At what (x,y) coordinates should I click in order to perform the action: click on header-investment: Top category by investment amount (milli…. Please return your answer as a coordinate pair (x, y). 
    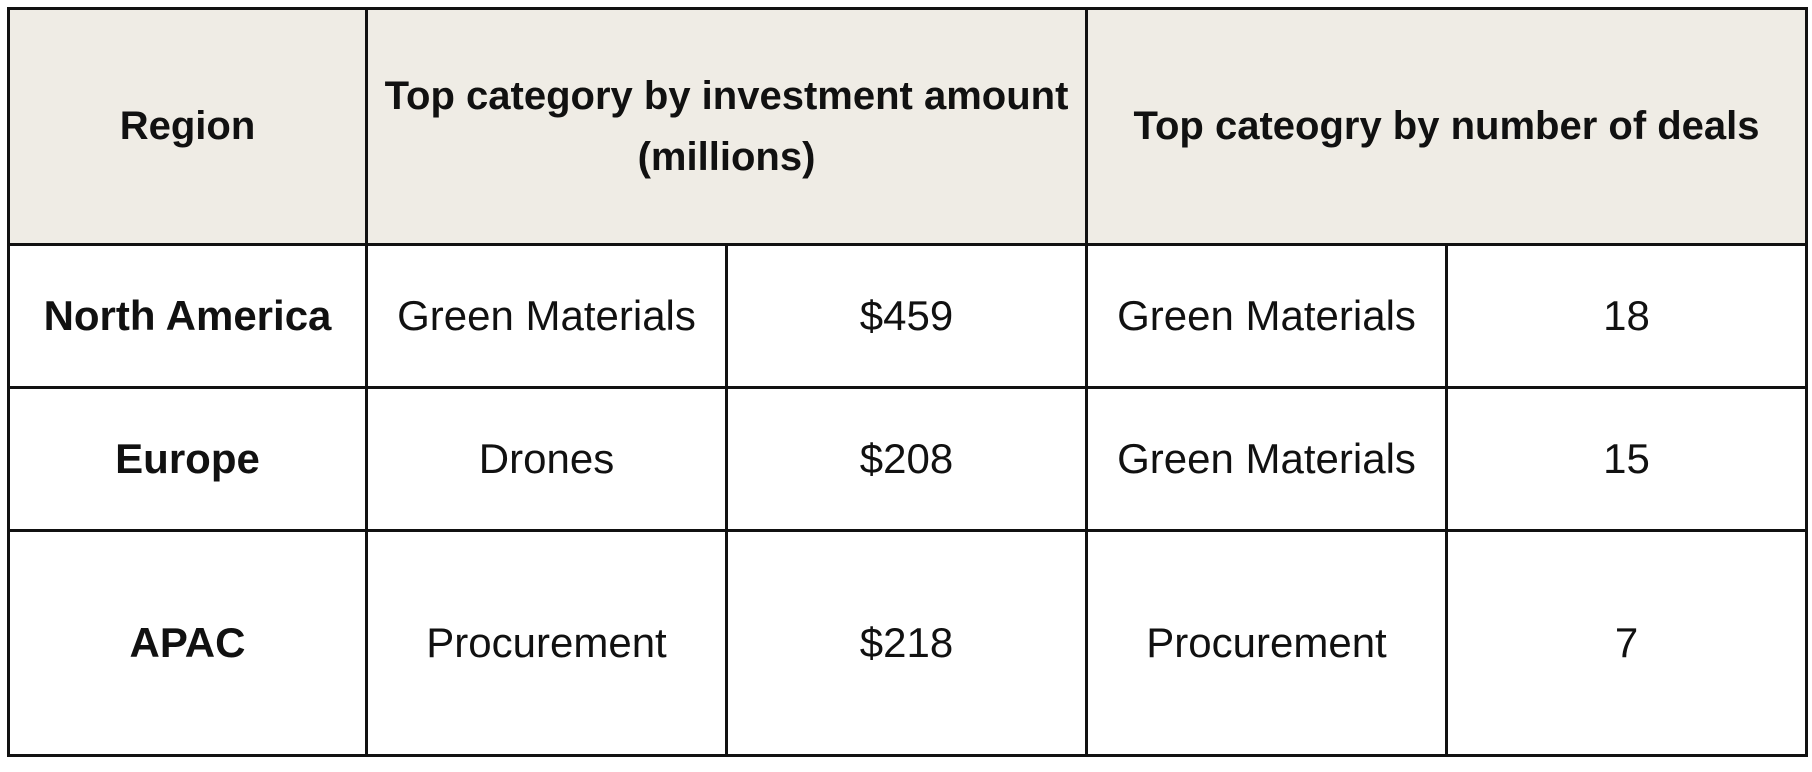
    Looking at the image, I should click on (726, 126).